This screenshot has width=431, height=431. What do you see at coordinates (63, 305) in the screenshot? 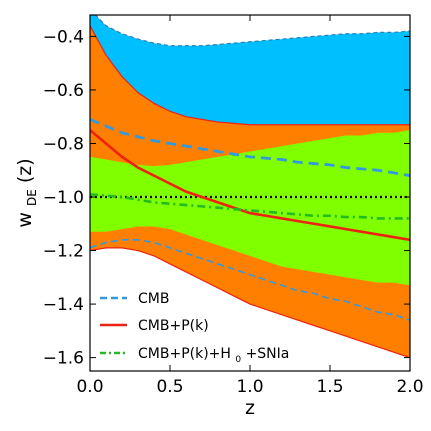
I see `y-tick-label-1: −1.4` at bounding box center [63, 305].